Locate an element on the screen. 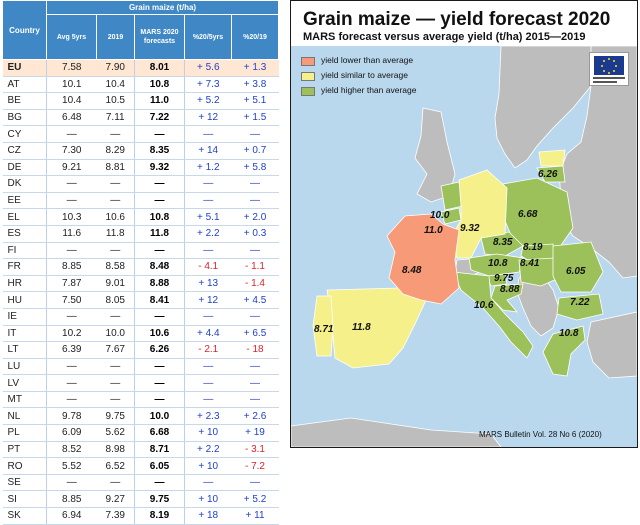  cell-country: FR is located at coordinates (24, 267).